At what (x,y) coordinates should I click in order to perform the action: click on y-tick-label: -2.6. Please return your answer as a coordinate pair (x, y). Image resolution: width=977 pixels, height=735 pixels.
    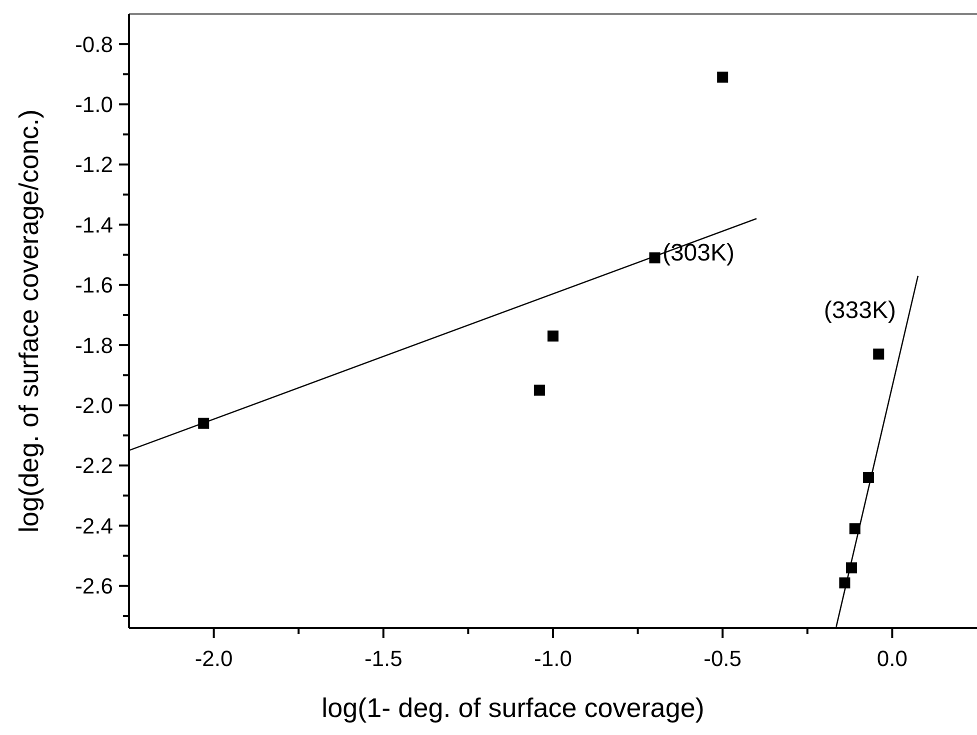
    Looking at the image, I should click on (94, 586).